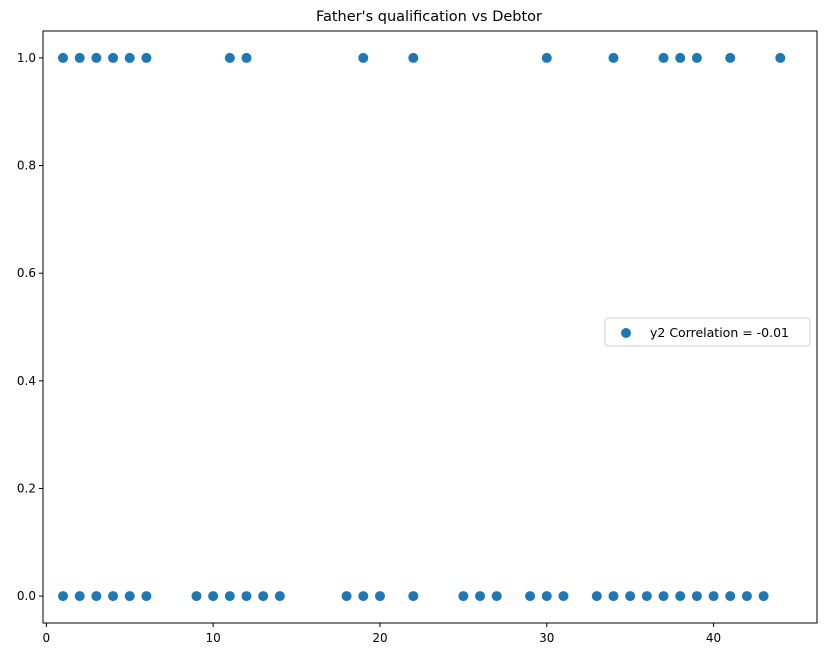  I want to click on y-tick-label: 0.2, so click(26, 488).